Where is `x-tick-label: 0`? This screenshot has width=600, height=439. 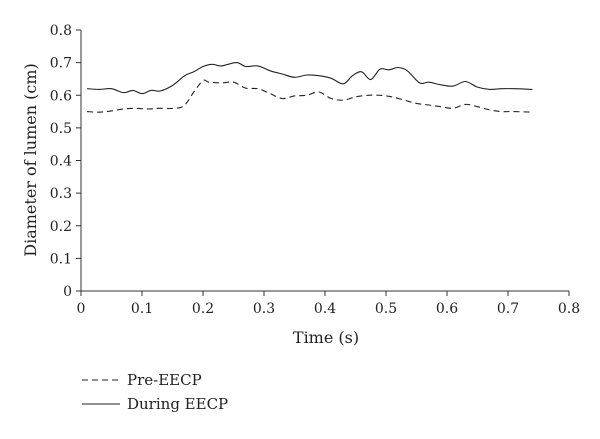 x-tick-label: 0 is located at coordinates (81, 309).